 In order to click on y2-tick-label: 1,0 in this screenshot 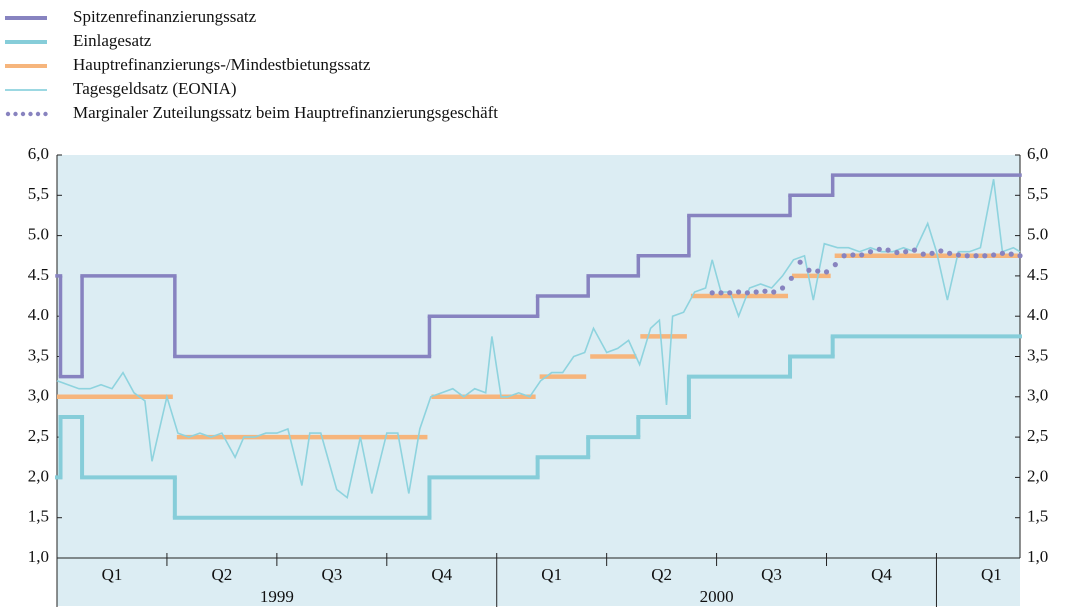, I will do `click(1037, 556)`.